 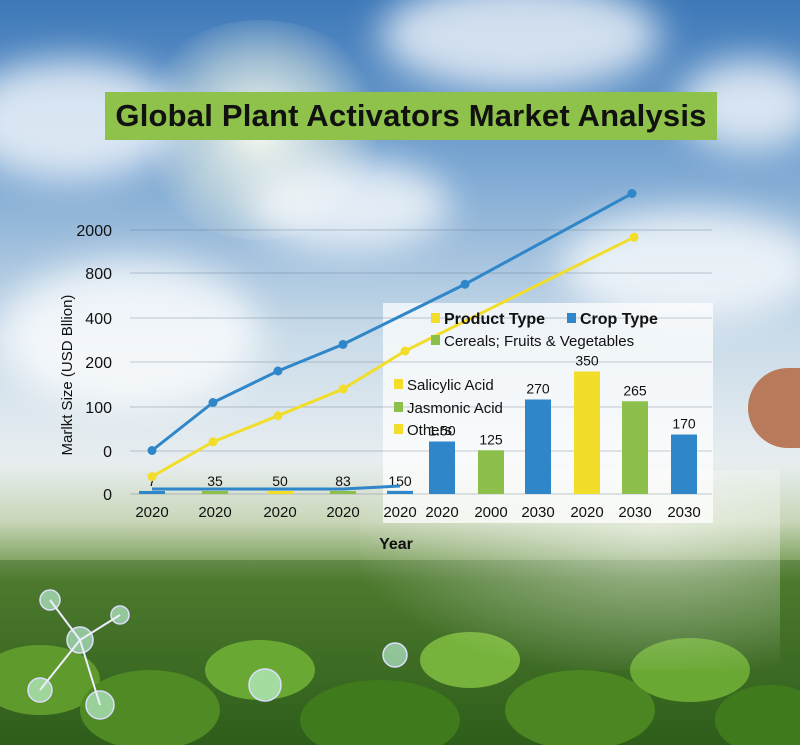 I want to click on chart-title: Global Plant Activators Market Analysis, so click(x=411, y=115).